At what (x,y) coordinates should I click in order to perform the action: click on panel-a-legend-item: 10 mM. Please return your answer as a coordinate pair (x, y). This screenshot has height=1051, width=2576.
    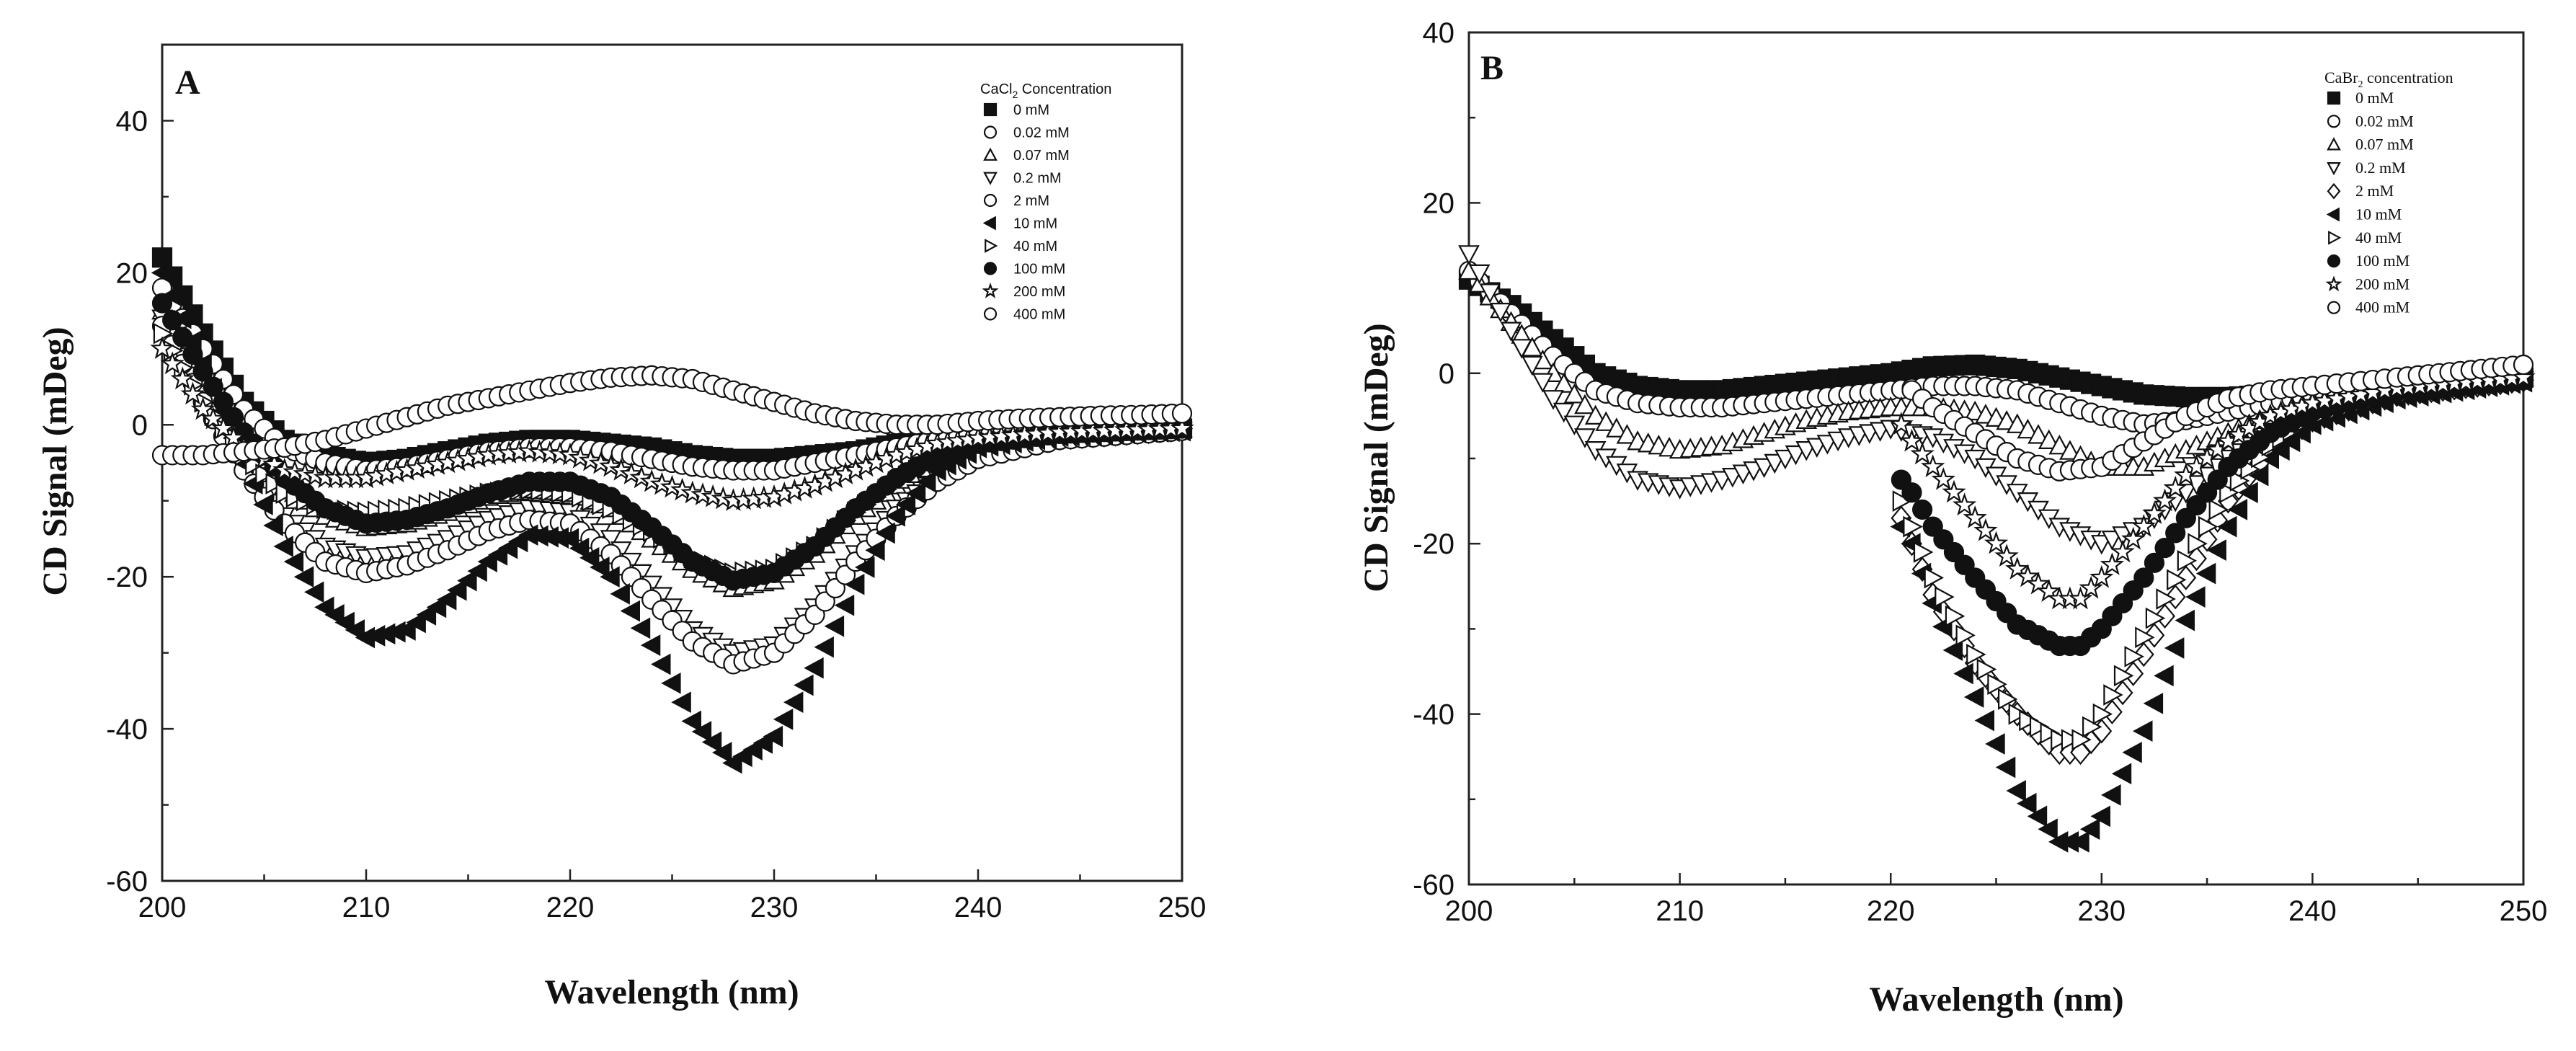
    Looking at the image, I should click on (1019, 224).